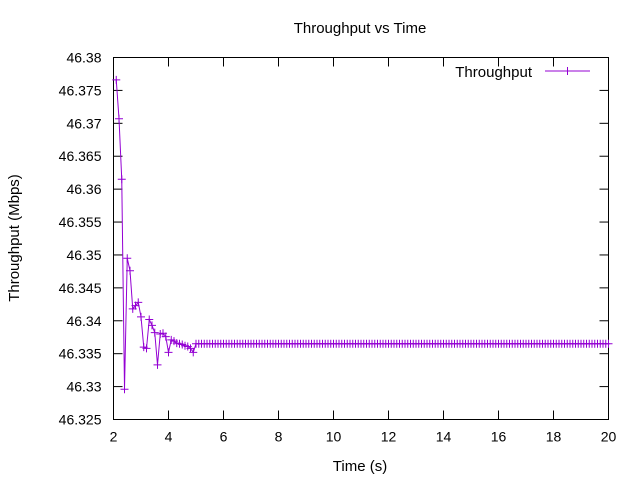 The height and width of the screenshot is (480, 640). I want to click on x-axis-label: Time (s), so click(360, 466).